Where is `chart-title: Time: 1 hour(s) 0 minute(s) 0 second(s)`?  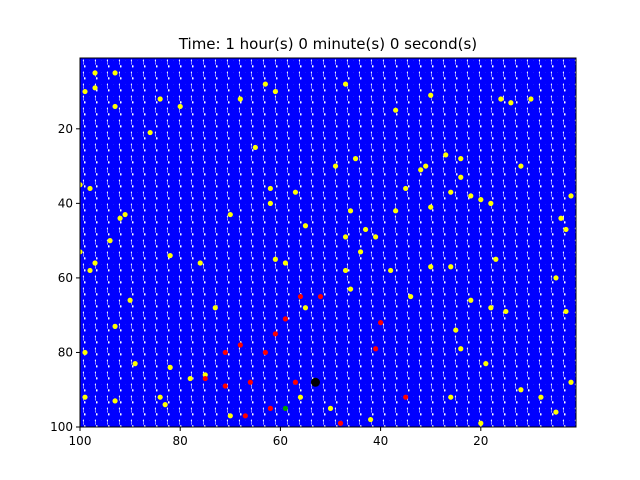
chart-title: Time: 1 hour(s) 0 minute(s) 0 second(s) is located at coordinates (327, 44).